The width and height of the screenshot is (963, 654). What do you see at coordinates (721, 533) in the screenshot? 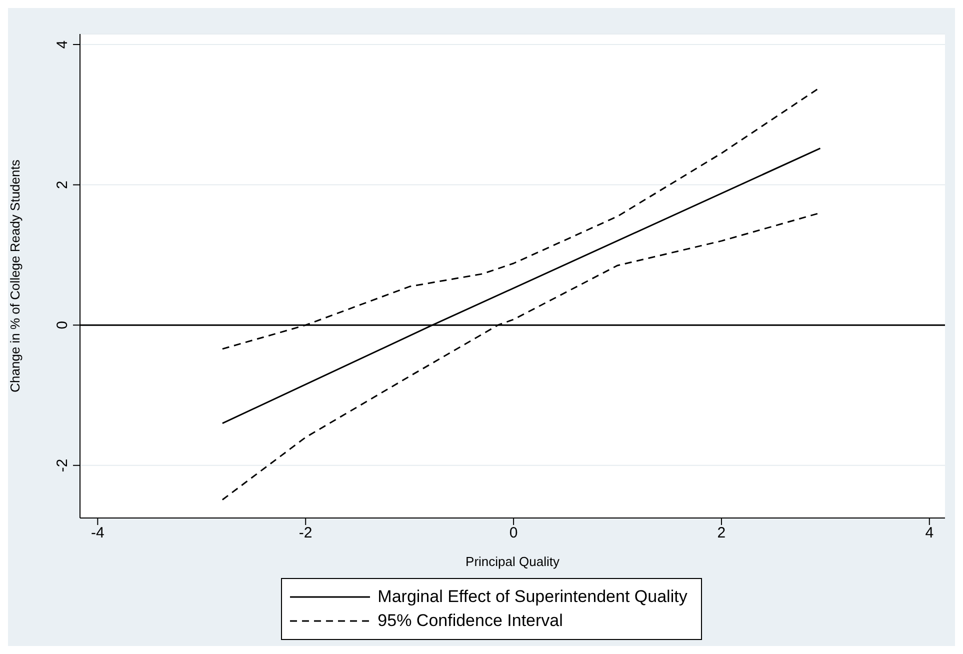
I see `x-tick-label: 2` at bounding box center [721, 533].